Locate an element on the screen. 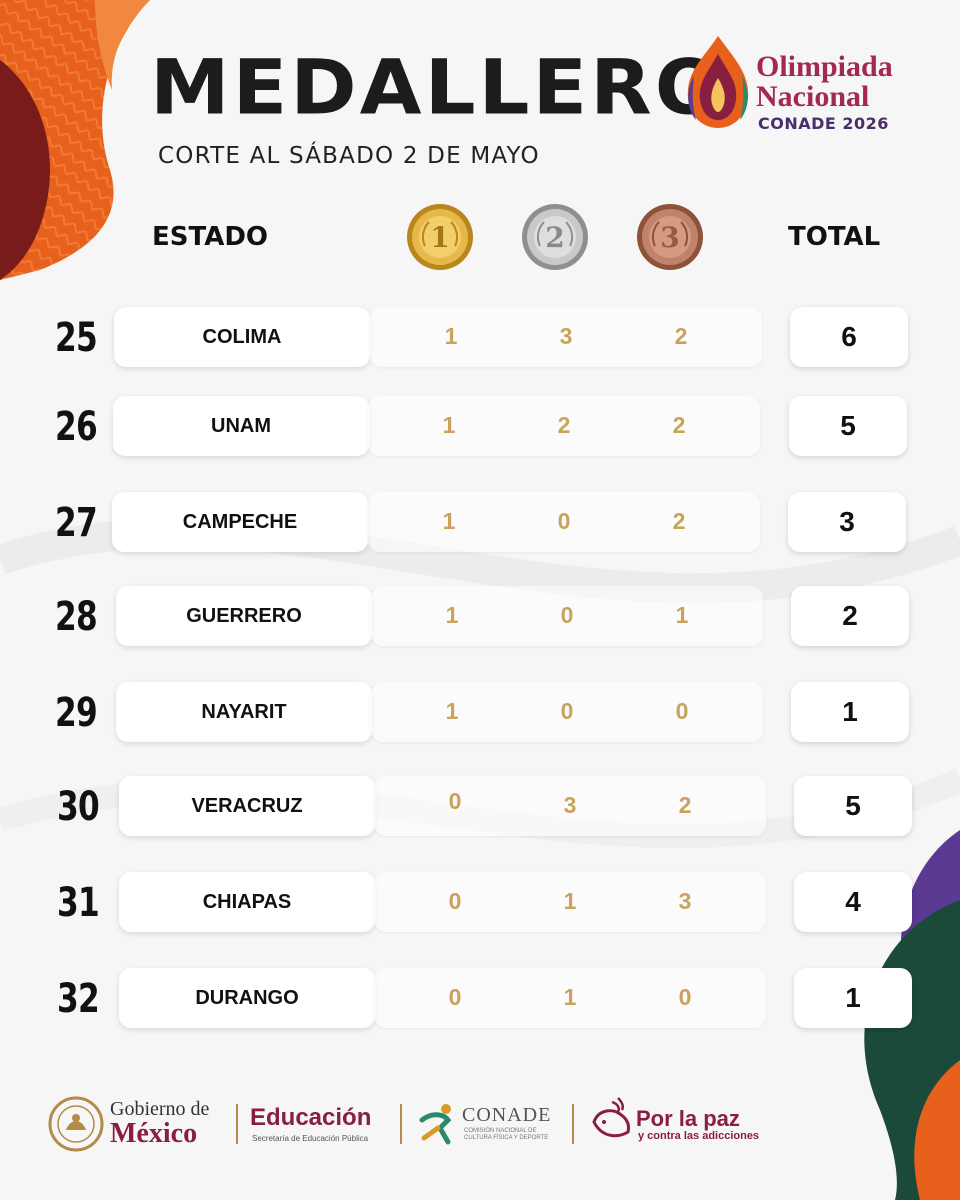 Image resolution: width=960 pixels, height=1200 pixels. row-estado: DURANGO is located at coordinates (247, 998).